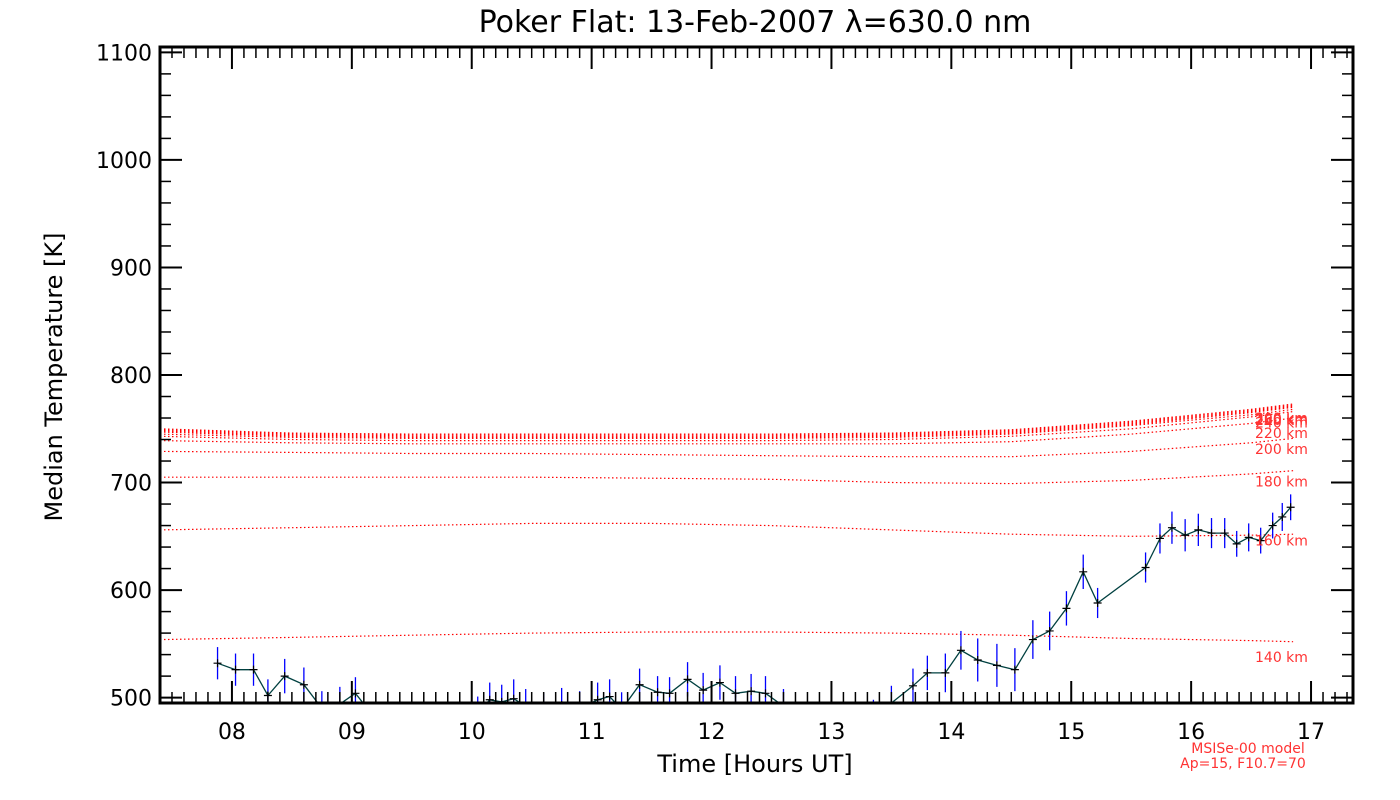 The height and width of the screenshot is (800, 1400). Describe the element at coordinates (1281, 658) in the screenshot. I see `model-altitude-label: 140 km` at that location.